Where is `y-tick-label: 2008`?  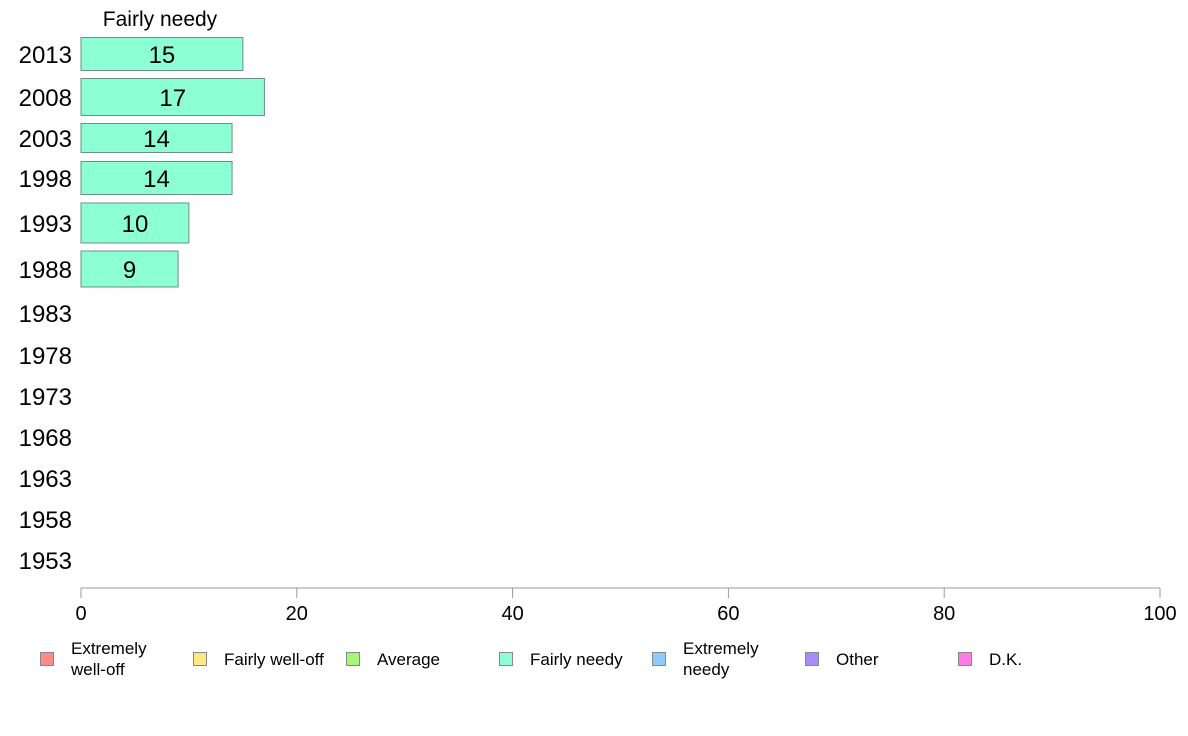
y-tick-label: 2008 is located at coordinates (45, 98).